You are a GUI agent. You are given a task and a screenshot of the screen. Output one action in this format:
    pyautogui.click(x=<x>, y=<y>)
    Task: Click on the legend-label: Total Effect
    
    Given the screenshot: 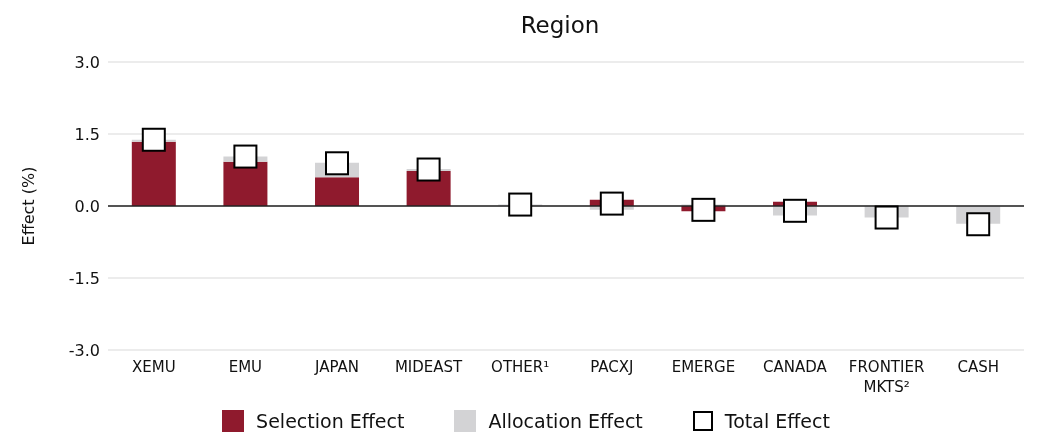 What is the action you would take?
    pyautogui.click(x=777, y=421)
    